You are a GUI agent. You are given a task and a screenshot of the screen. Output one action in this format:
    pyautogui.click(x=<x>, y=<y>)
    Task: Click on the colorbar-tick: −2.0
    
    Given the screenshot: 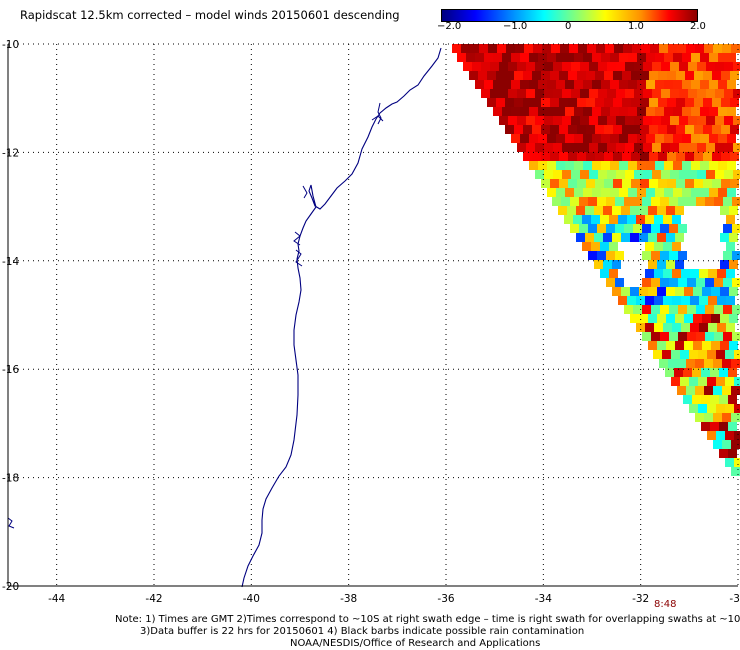 What is the action you would take?
    pyautogui.click(x=449, y=26)
    